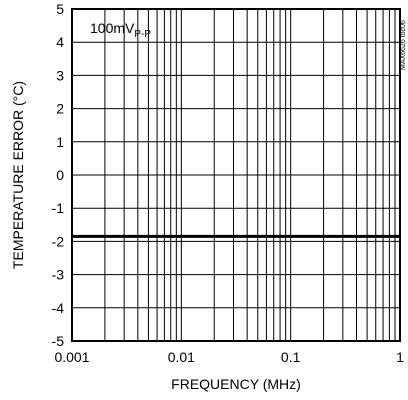 This screenshot has height=400, width=408. What do you see at coordinates (181, 357) in the screenshot?
I see `x-tick-label: 0.01` at bounding box center [181, 357].